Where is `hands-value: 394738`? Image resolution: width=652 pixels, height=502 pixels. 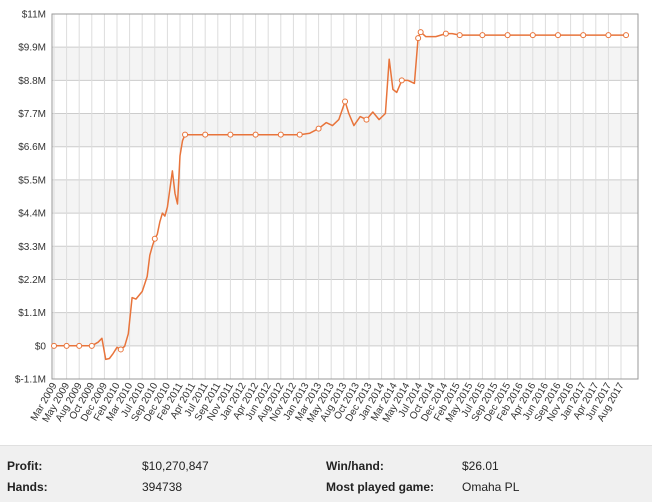
hands-value: 394738 is located at coordinates (162, 487).